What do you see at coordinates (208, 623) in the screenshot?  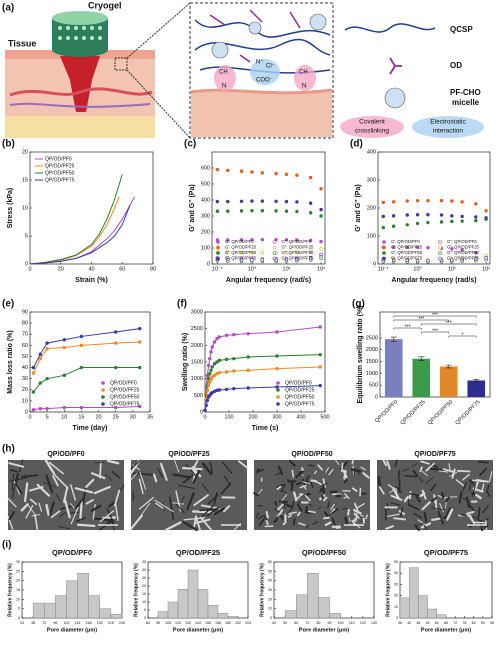 I see `x-tick-label: 156` at bounding box center [208, 623].